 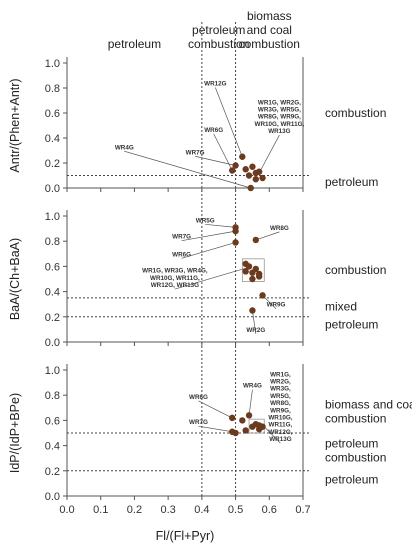 I want to click on sample-annotation: WR9G, so click(x=276, y=305).